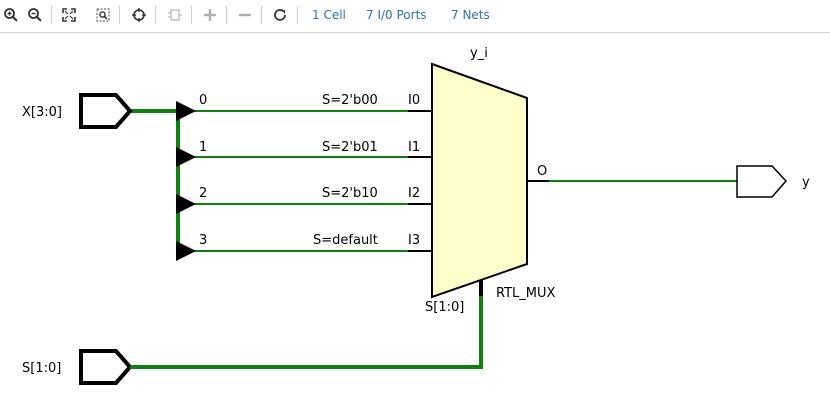 The width and height of the screenshot is (830, 414). I want to click on refresh-icon, so click(280, 15).